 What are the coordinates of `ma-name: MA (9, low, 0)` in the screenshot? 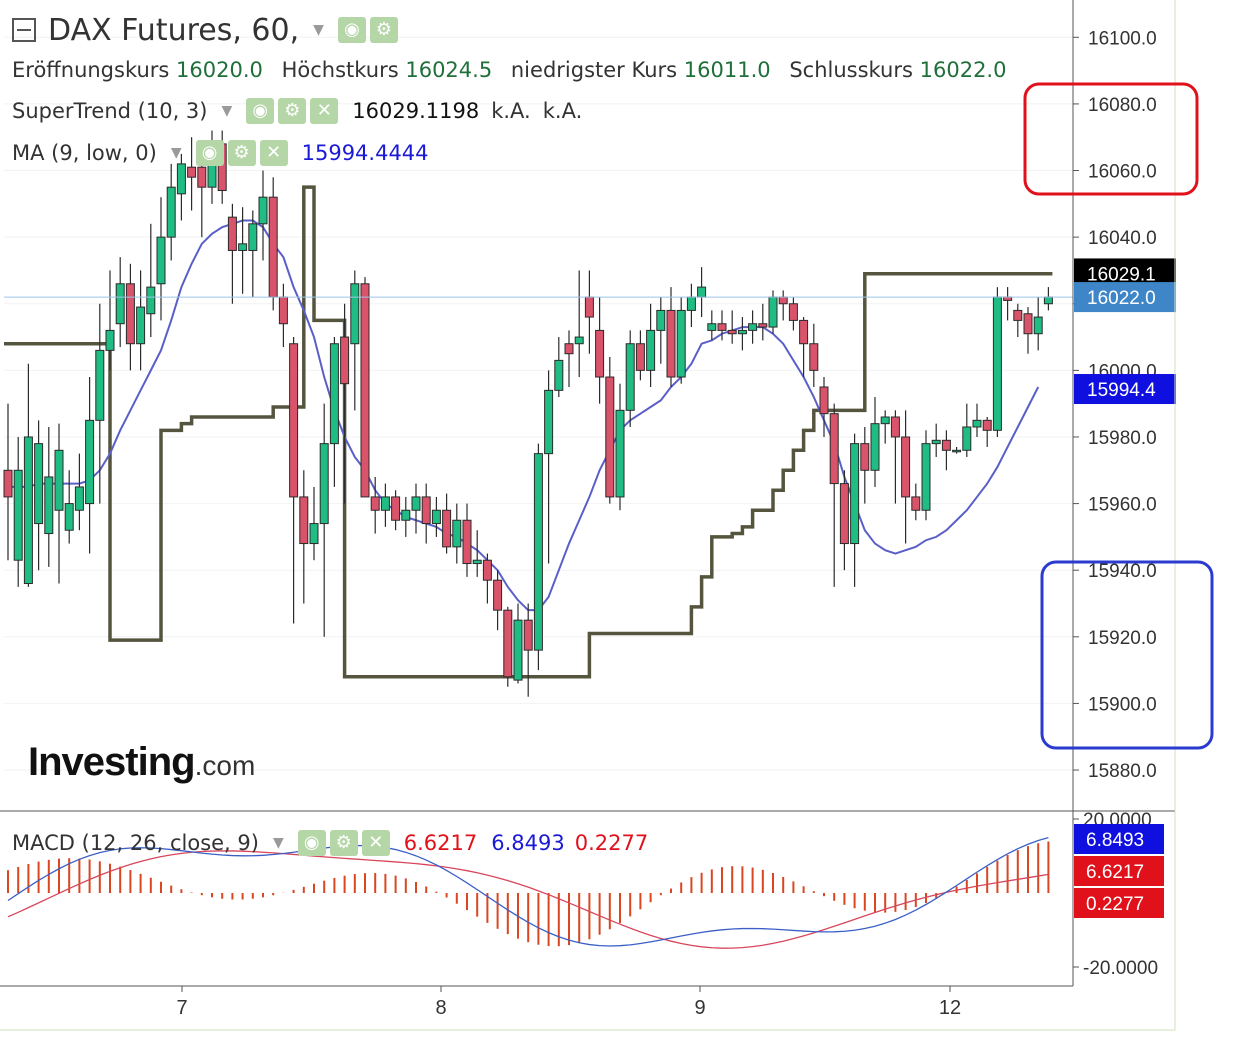 It's located at (84, 153).